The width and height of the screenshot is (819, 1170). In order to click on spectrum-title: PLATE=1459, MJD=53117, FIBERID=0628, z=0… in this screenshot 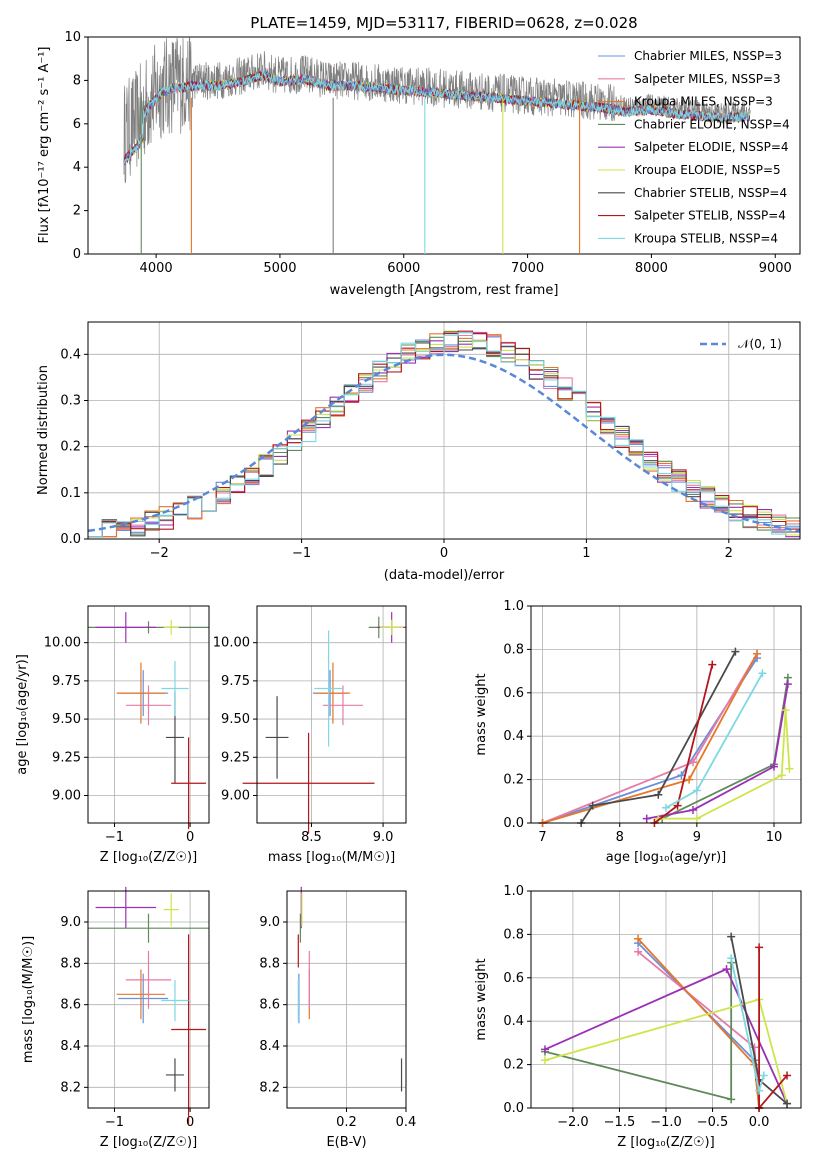, I will do `click(443, 23)`.